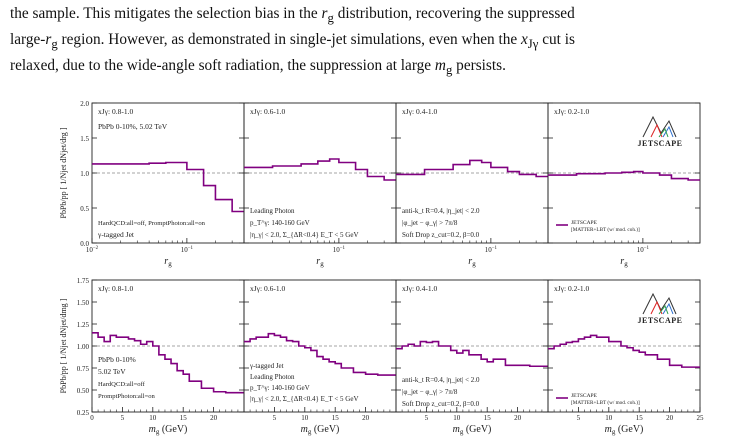 This screenshot has height=446, width=750. I want to click on y-tick-label: 1.50, so click(83, 303).